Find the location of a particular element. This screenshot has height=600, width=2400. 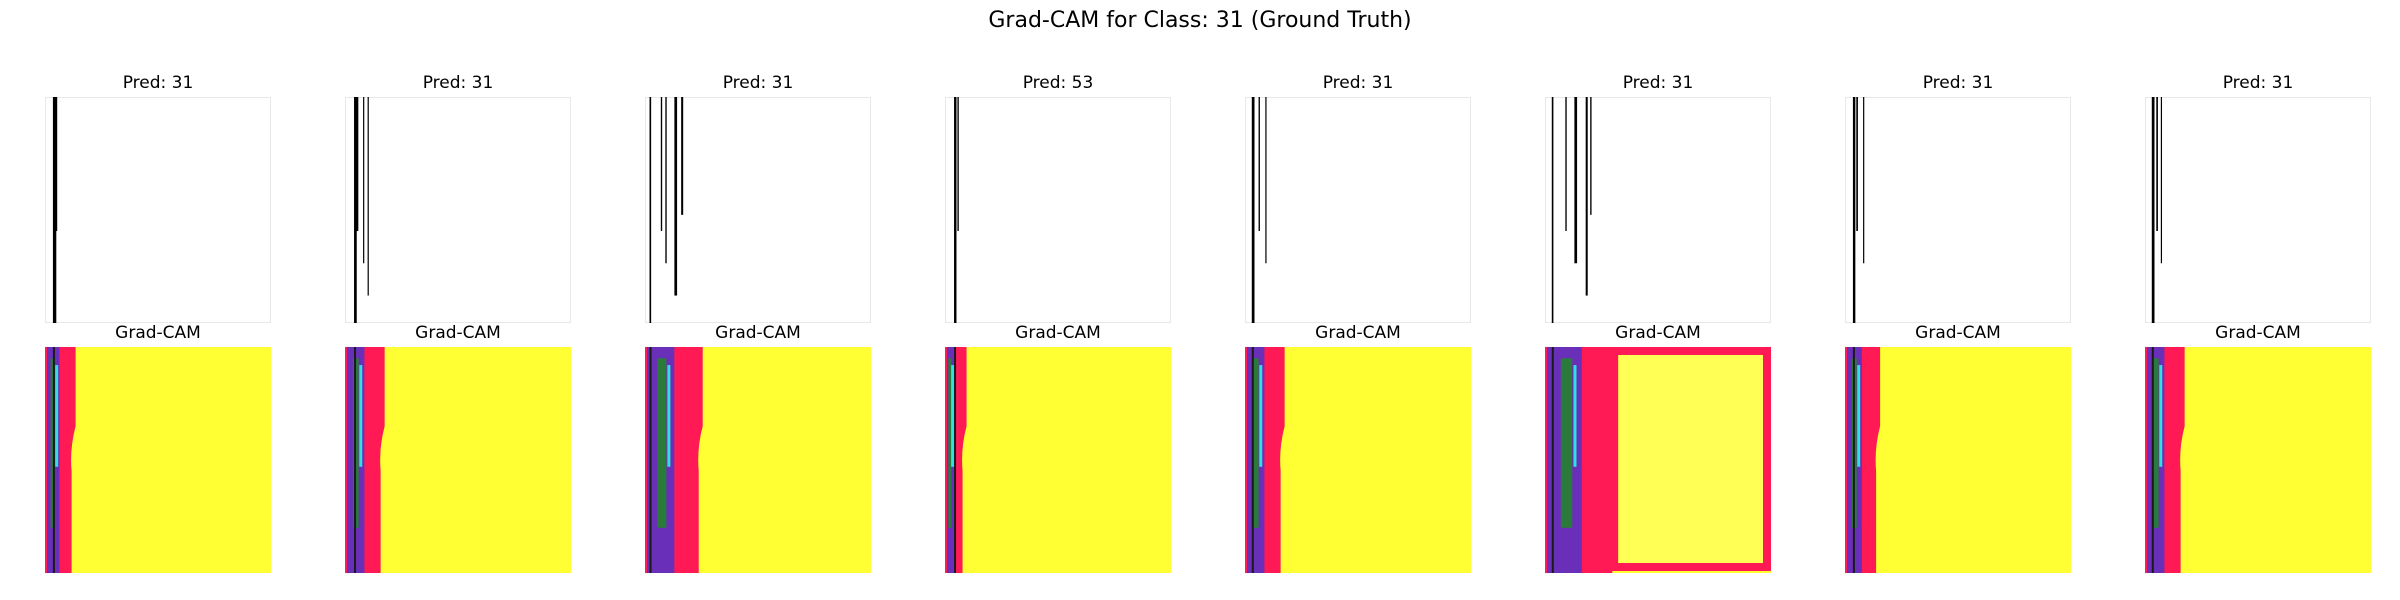

pred-title-7: Pred: 31 is located at coordinates (2258, 83).